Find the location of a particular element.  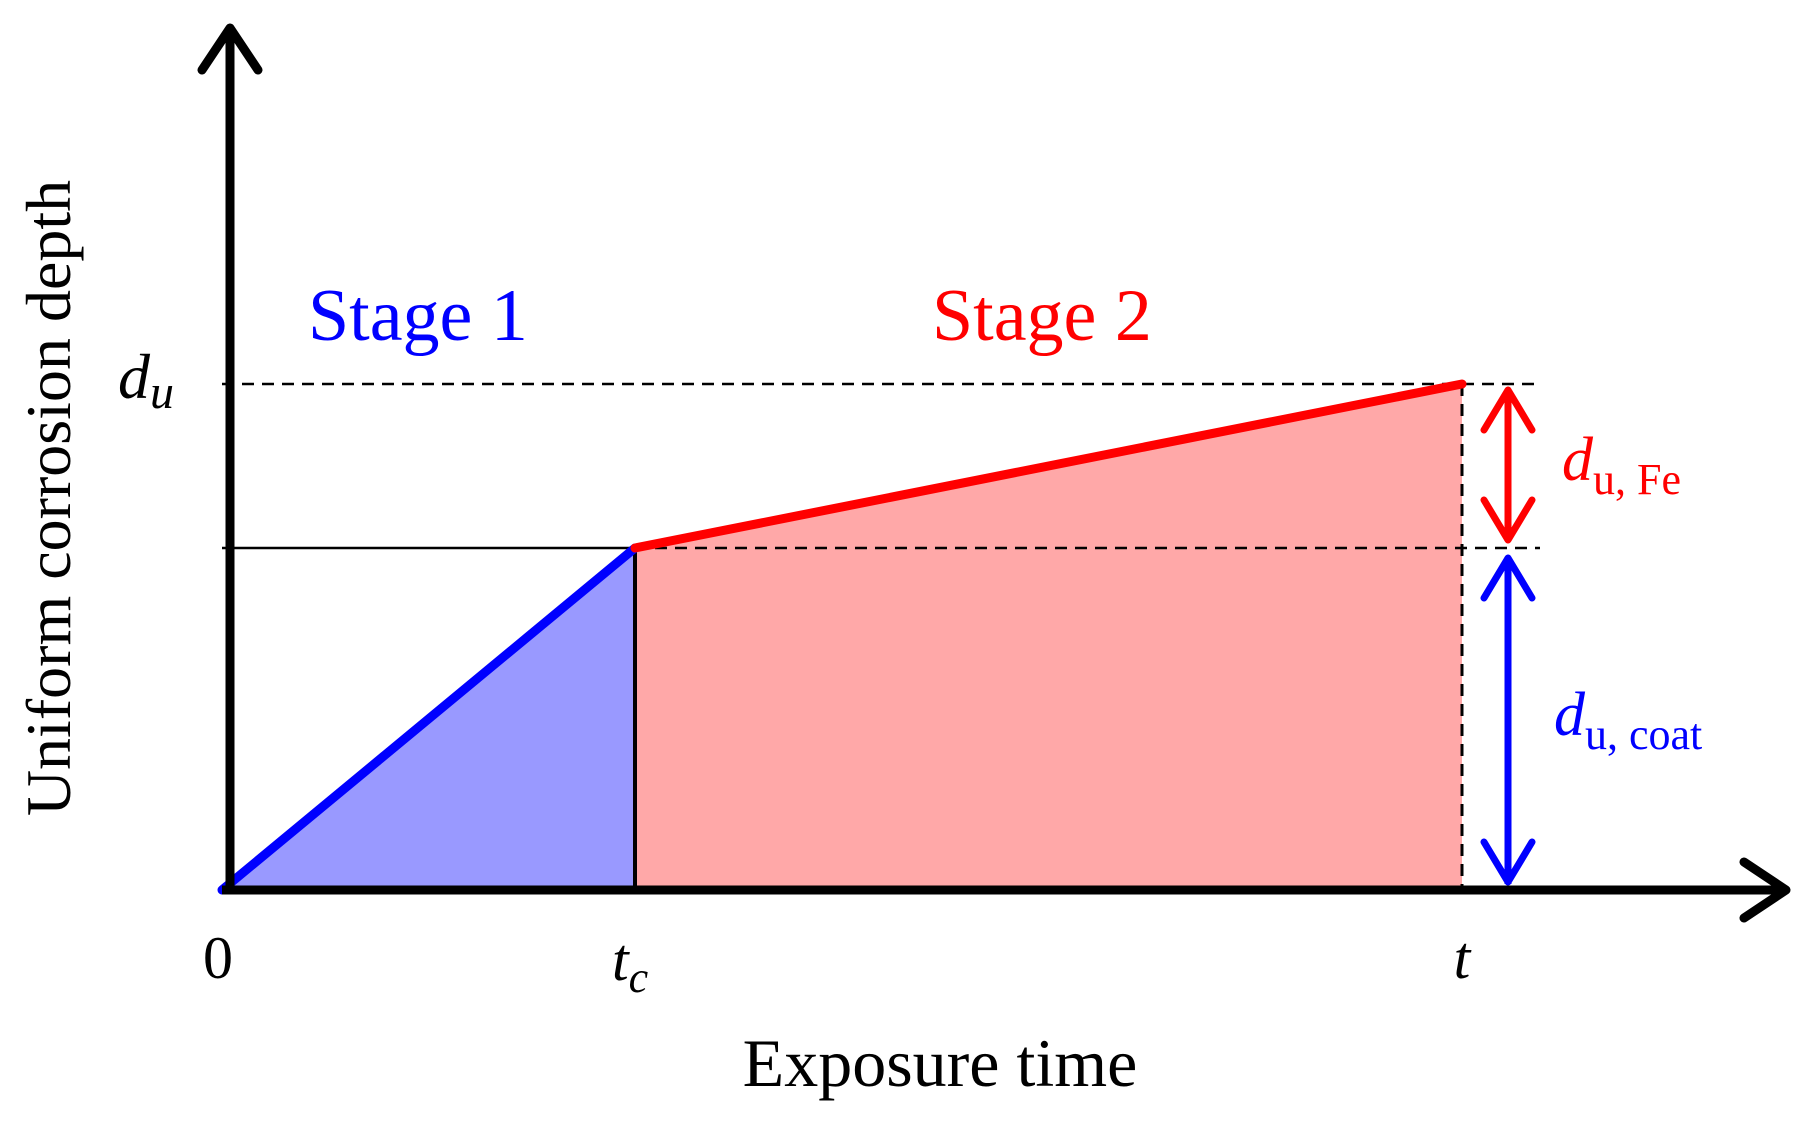

coat-depth-label-main: d is located at coordinates (1570, 715).